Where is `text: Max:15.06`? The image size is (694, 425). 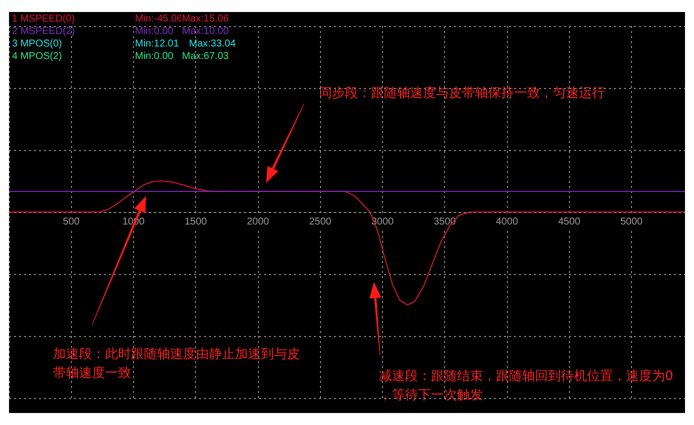 text: Max:15.06 is located at coordinates (206, 19).